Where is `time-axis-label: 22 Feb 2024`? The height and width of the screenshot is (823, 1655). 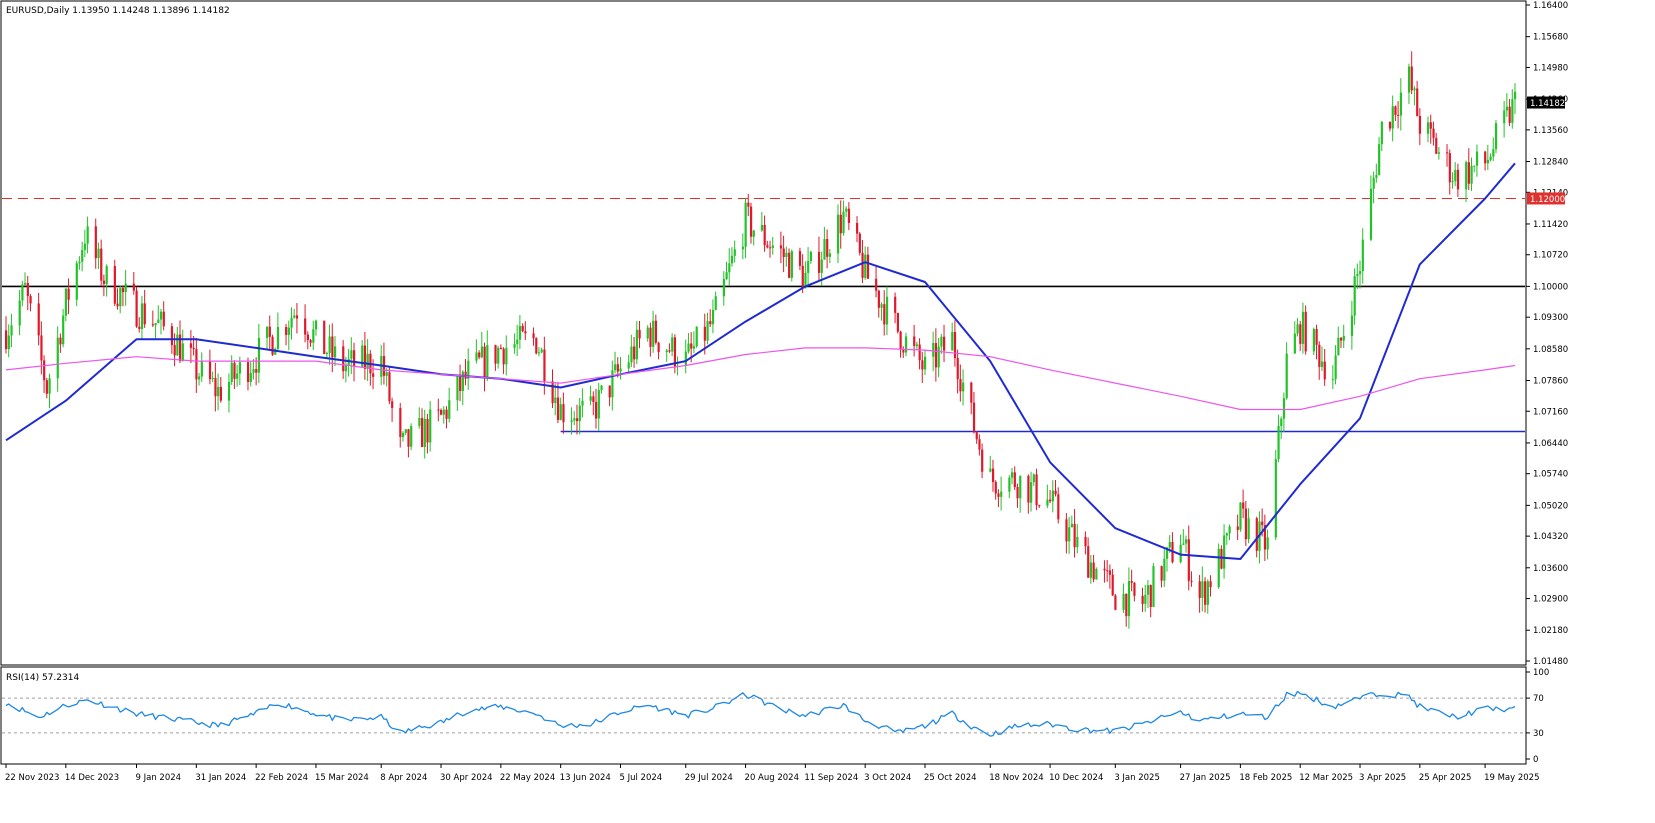 time-axis-label: 22 Feb 2024 is located at coordinates (281, 778).